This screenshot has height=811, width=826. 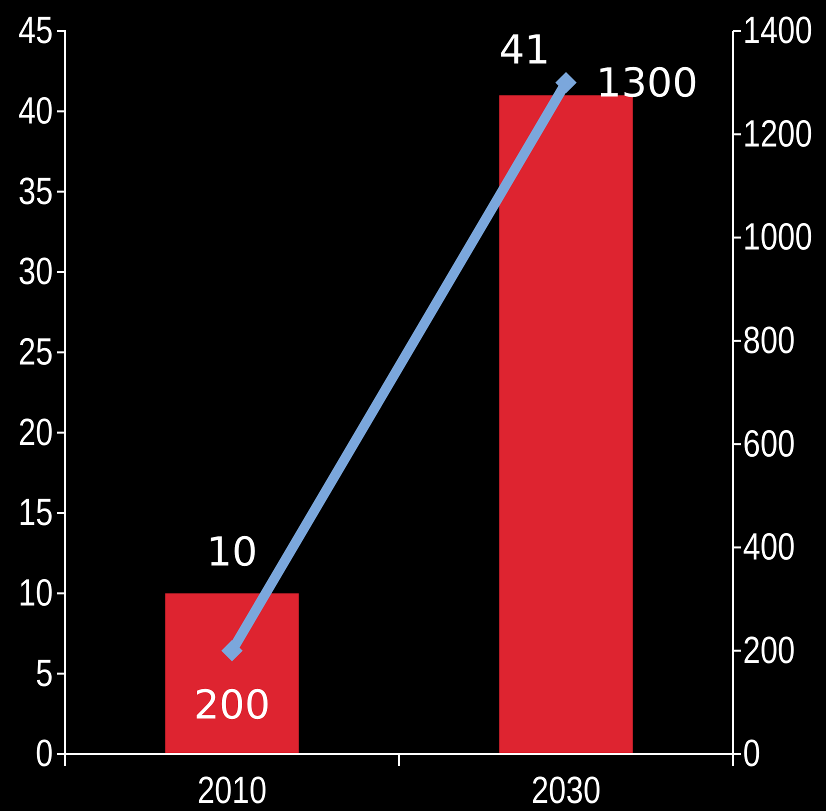 What do you see at coordinates (44, 674) in the screenshot?
I see `y-tick-label: 5` at bounding box center [44, 674].